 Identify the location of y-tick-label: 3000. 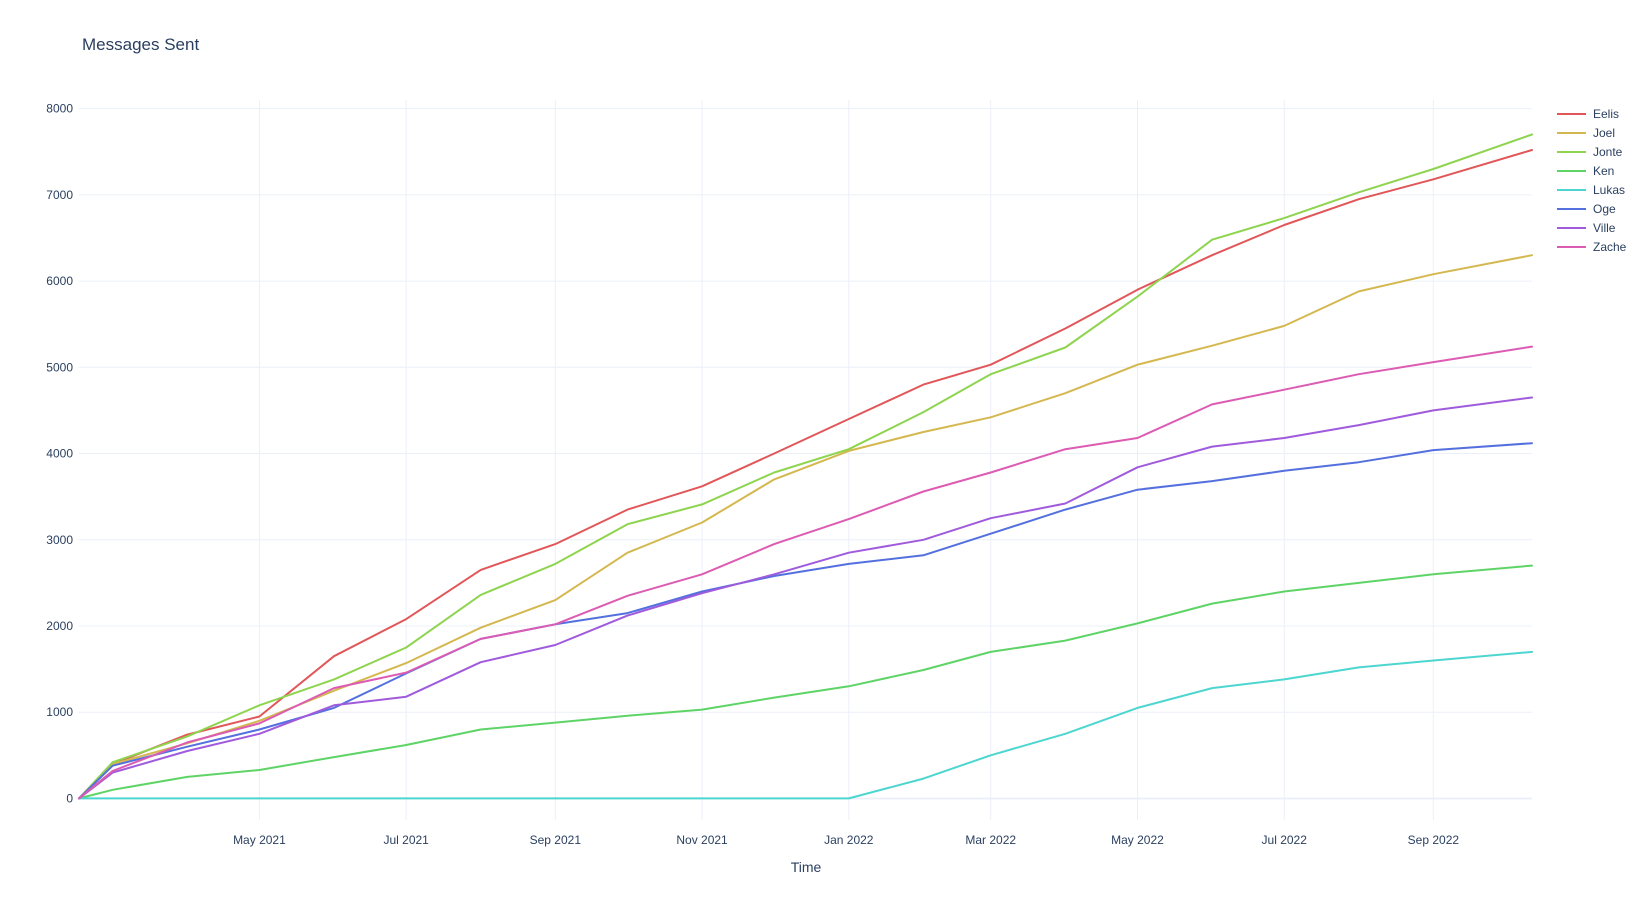
(59, 540).